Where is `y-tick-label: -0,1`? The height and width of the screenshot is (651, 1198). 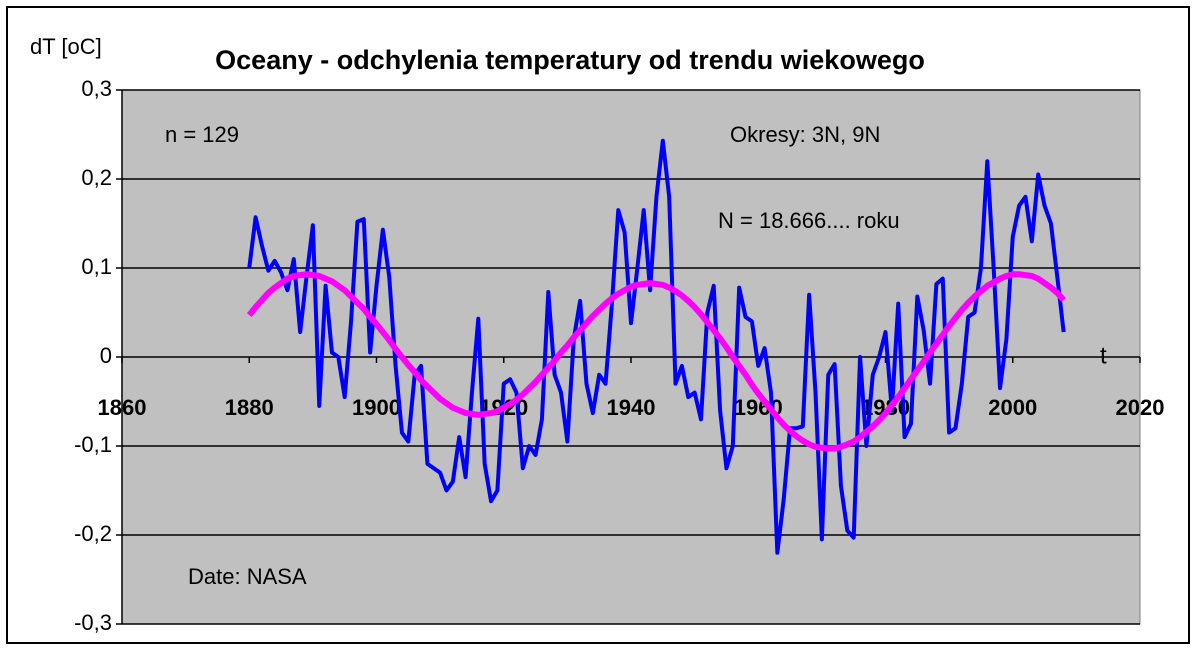
y-tick-label: -0,1 is located at coordinates (93, 444).